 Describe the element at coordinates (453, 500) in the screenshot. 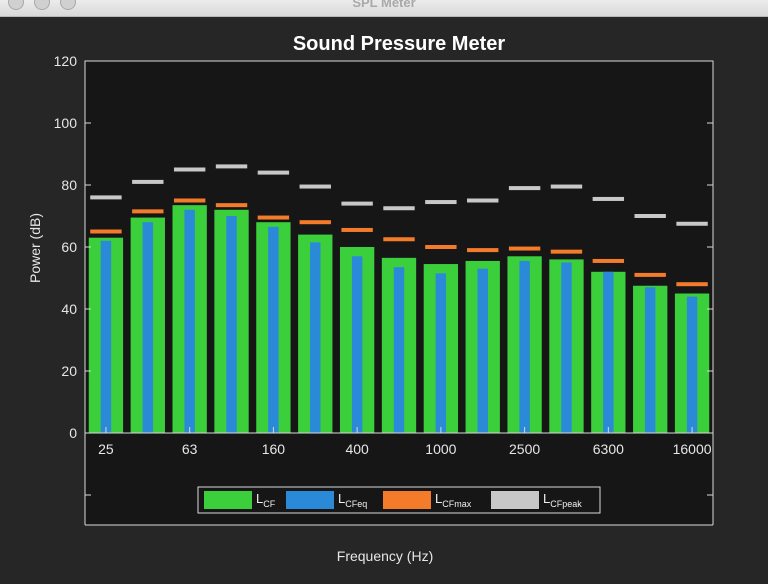

I see `legend-label: LCFmax` at that location.